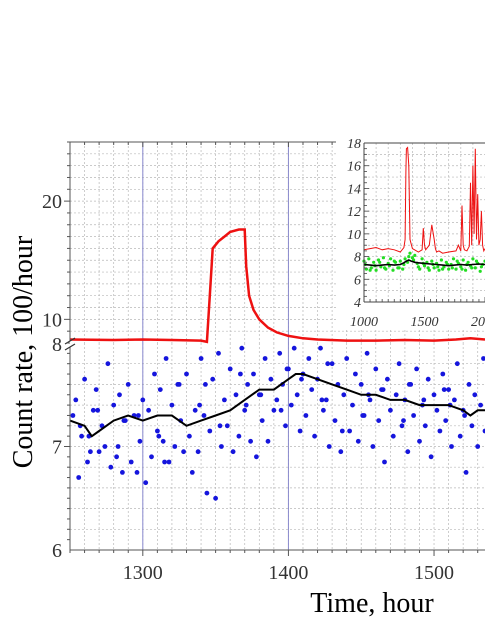 The image size is (485, 627). Describe the element at coordinates (288, 573) in the screenshot. I see `x-tick-label: 1400` at that location.